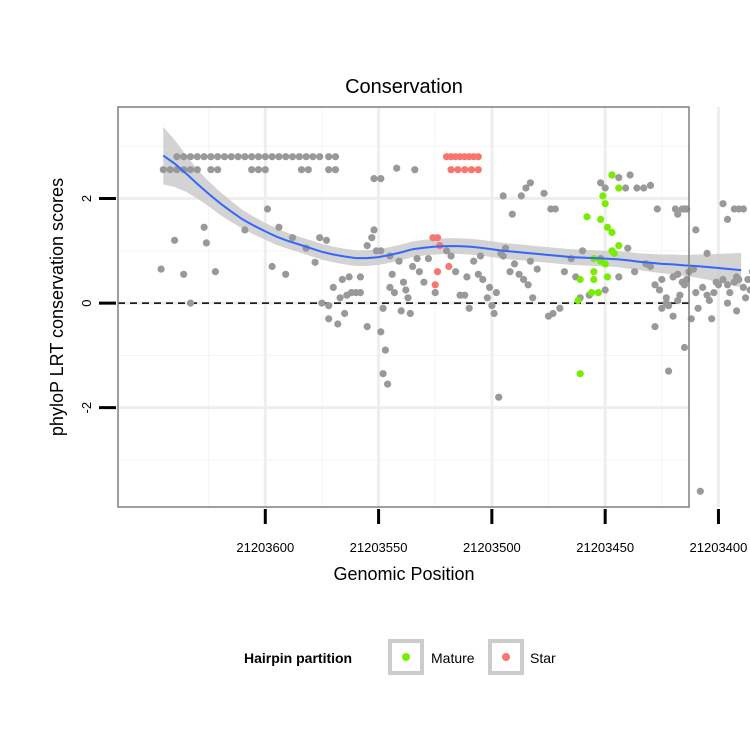  What do you see at coordinates (379, 547) in the screenshot?
I see `x-tick-label: 21203550` at bounding box center [379, 547].